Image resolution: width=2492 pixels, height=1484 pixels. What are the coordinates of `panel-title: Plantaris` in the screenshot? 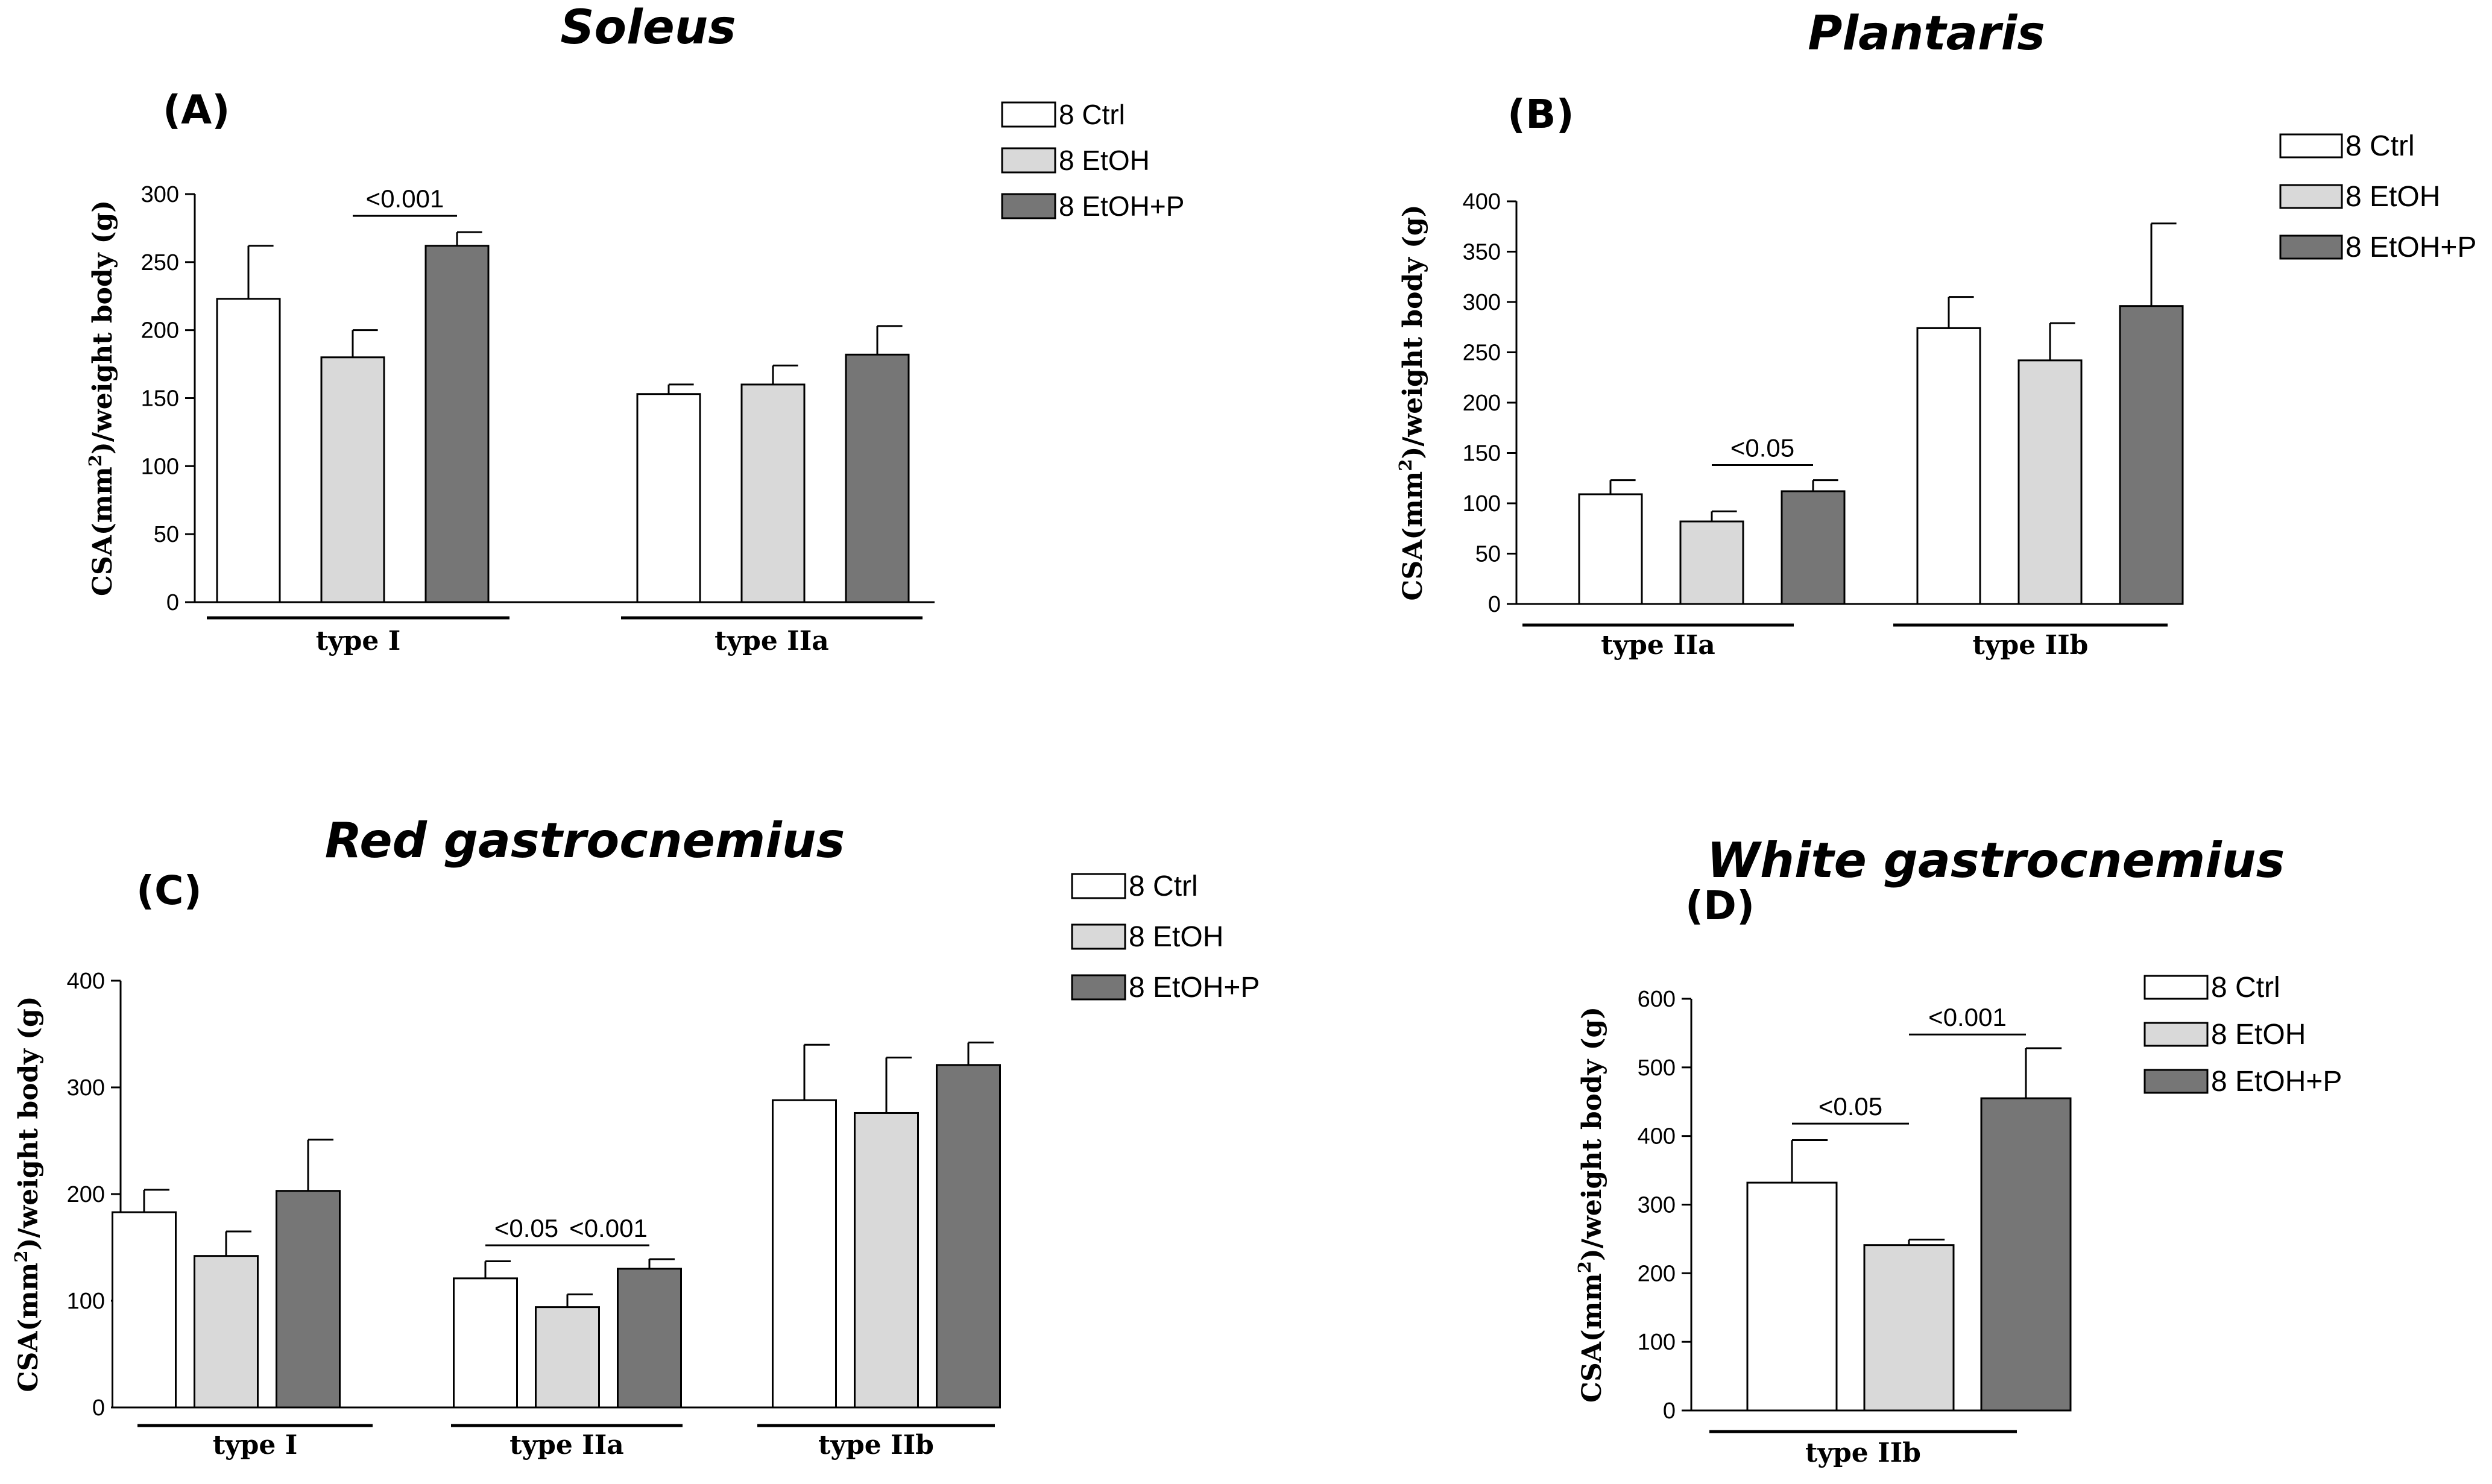 It's located at (1926, 34).